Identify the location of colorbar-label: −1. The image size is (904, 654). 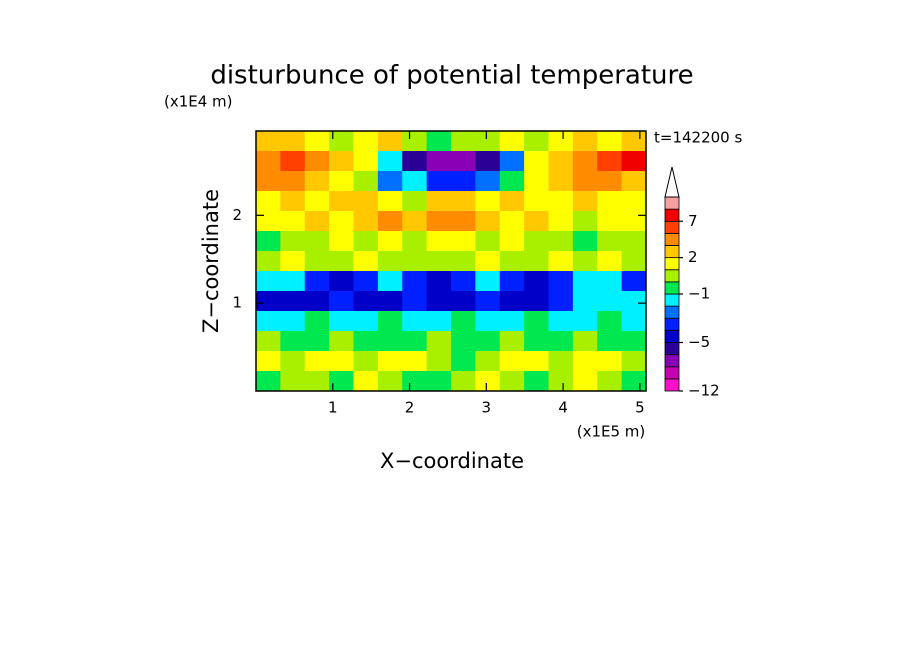
(699, 294).